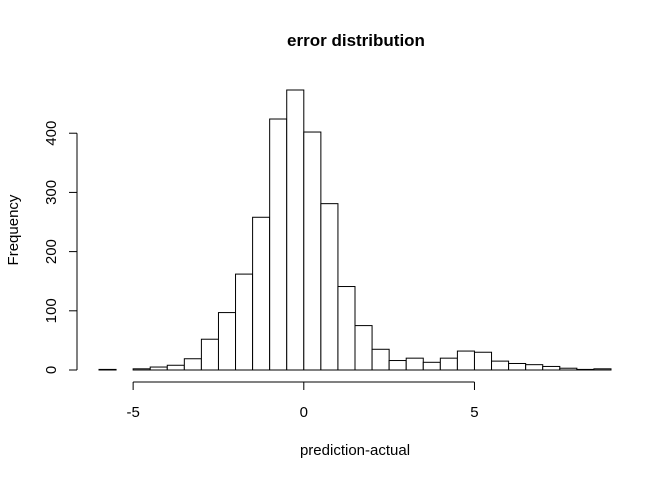  What do you see at coordinates (51, 133) in the screenshot?
I see `y-tick-label: 400` at bounding box center [51, 133].